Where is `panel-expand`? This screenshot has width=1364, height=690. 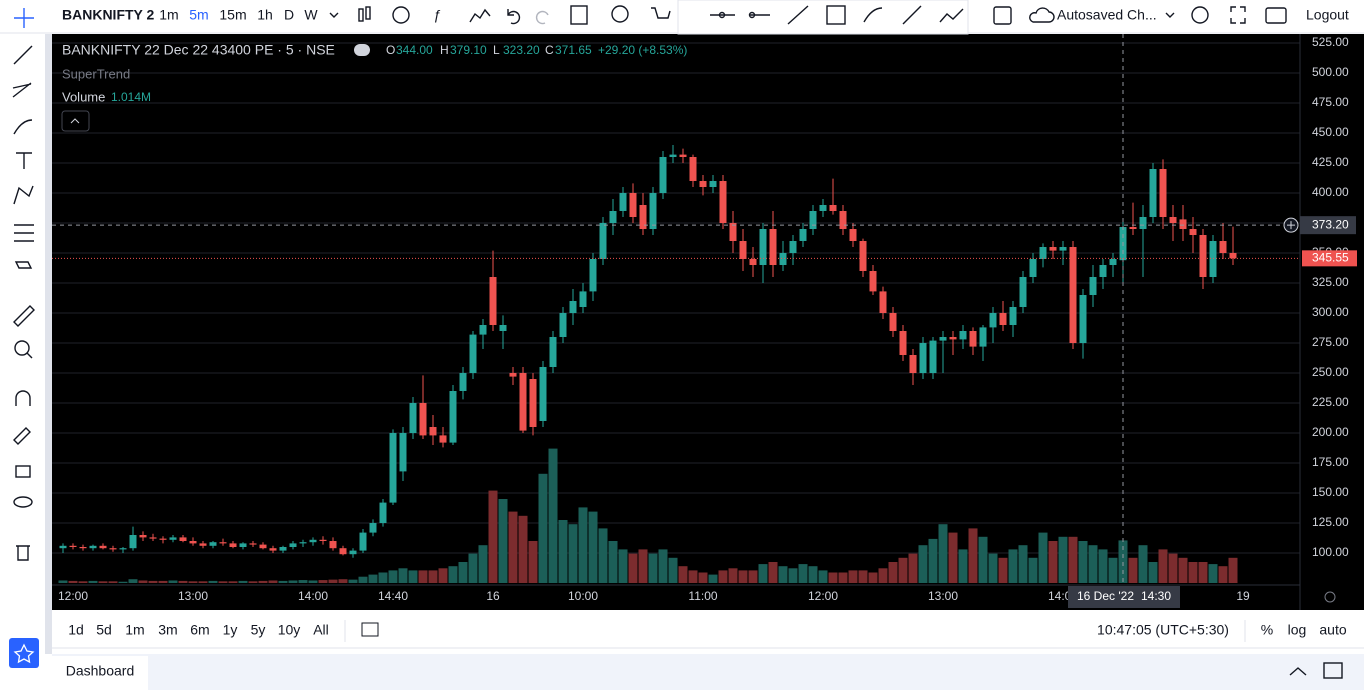 panel-expand is located at coordinates (1298, 671).